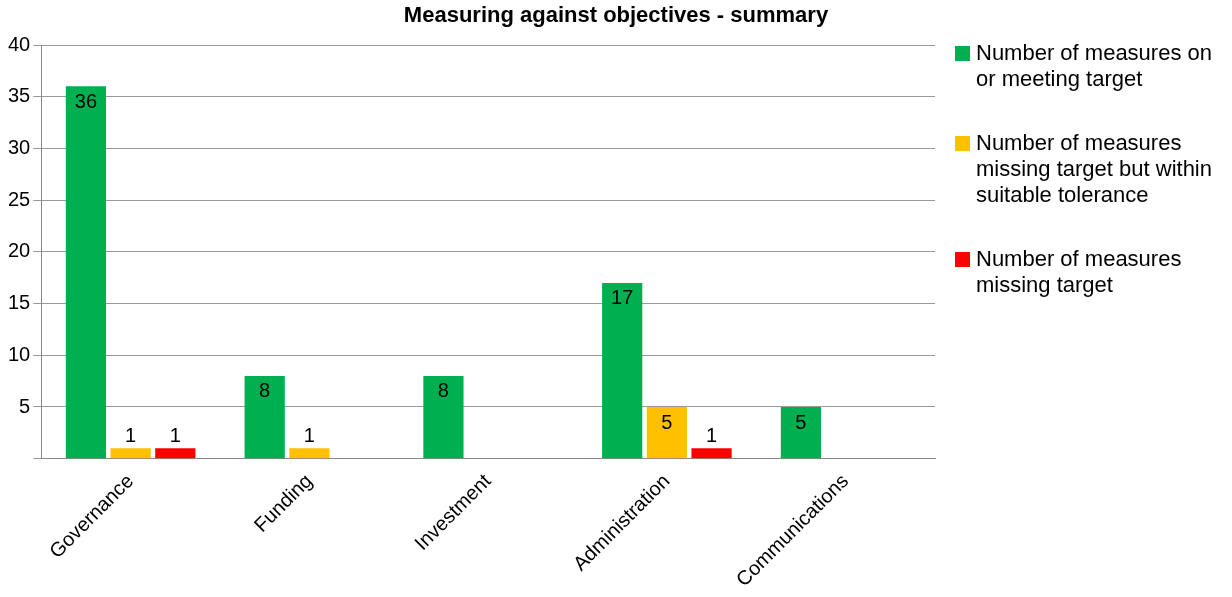  I want to click on y-tick-label: 5, so click(25, 405).